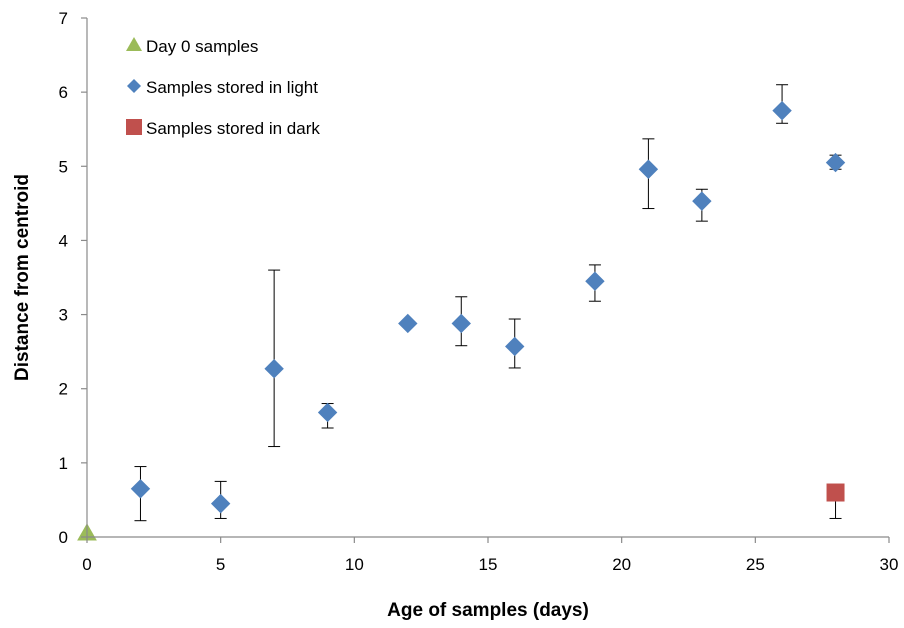  I want to click on y-axis-ticks: 0 1 2 3 4 5 6 7, so click(73, 278).